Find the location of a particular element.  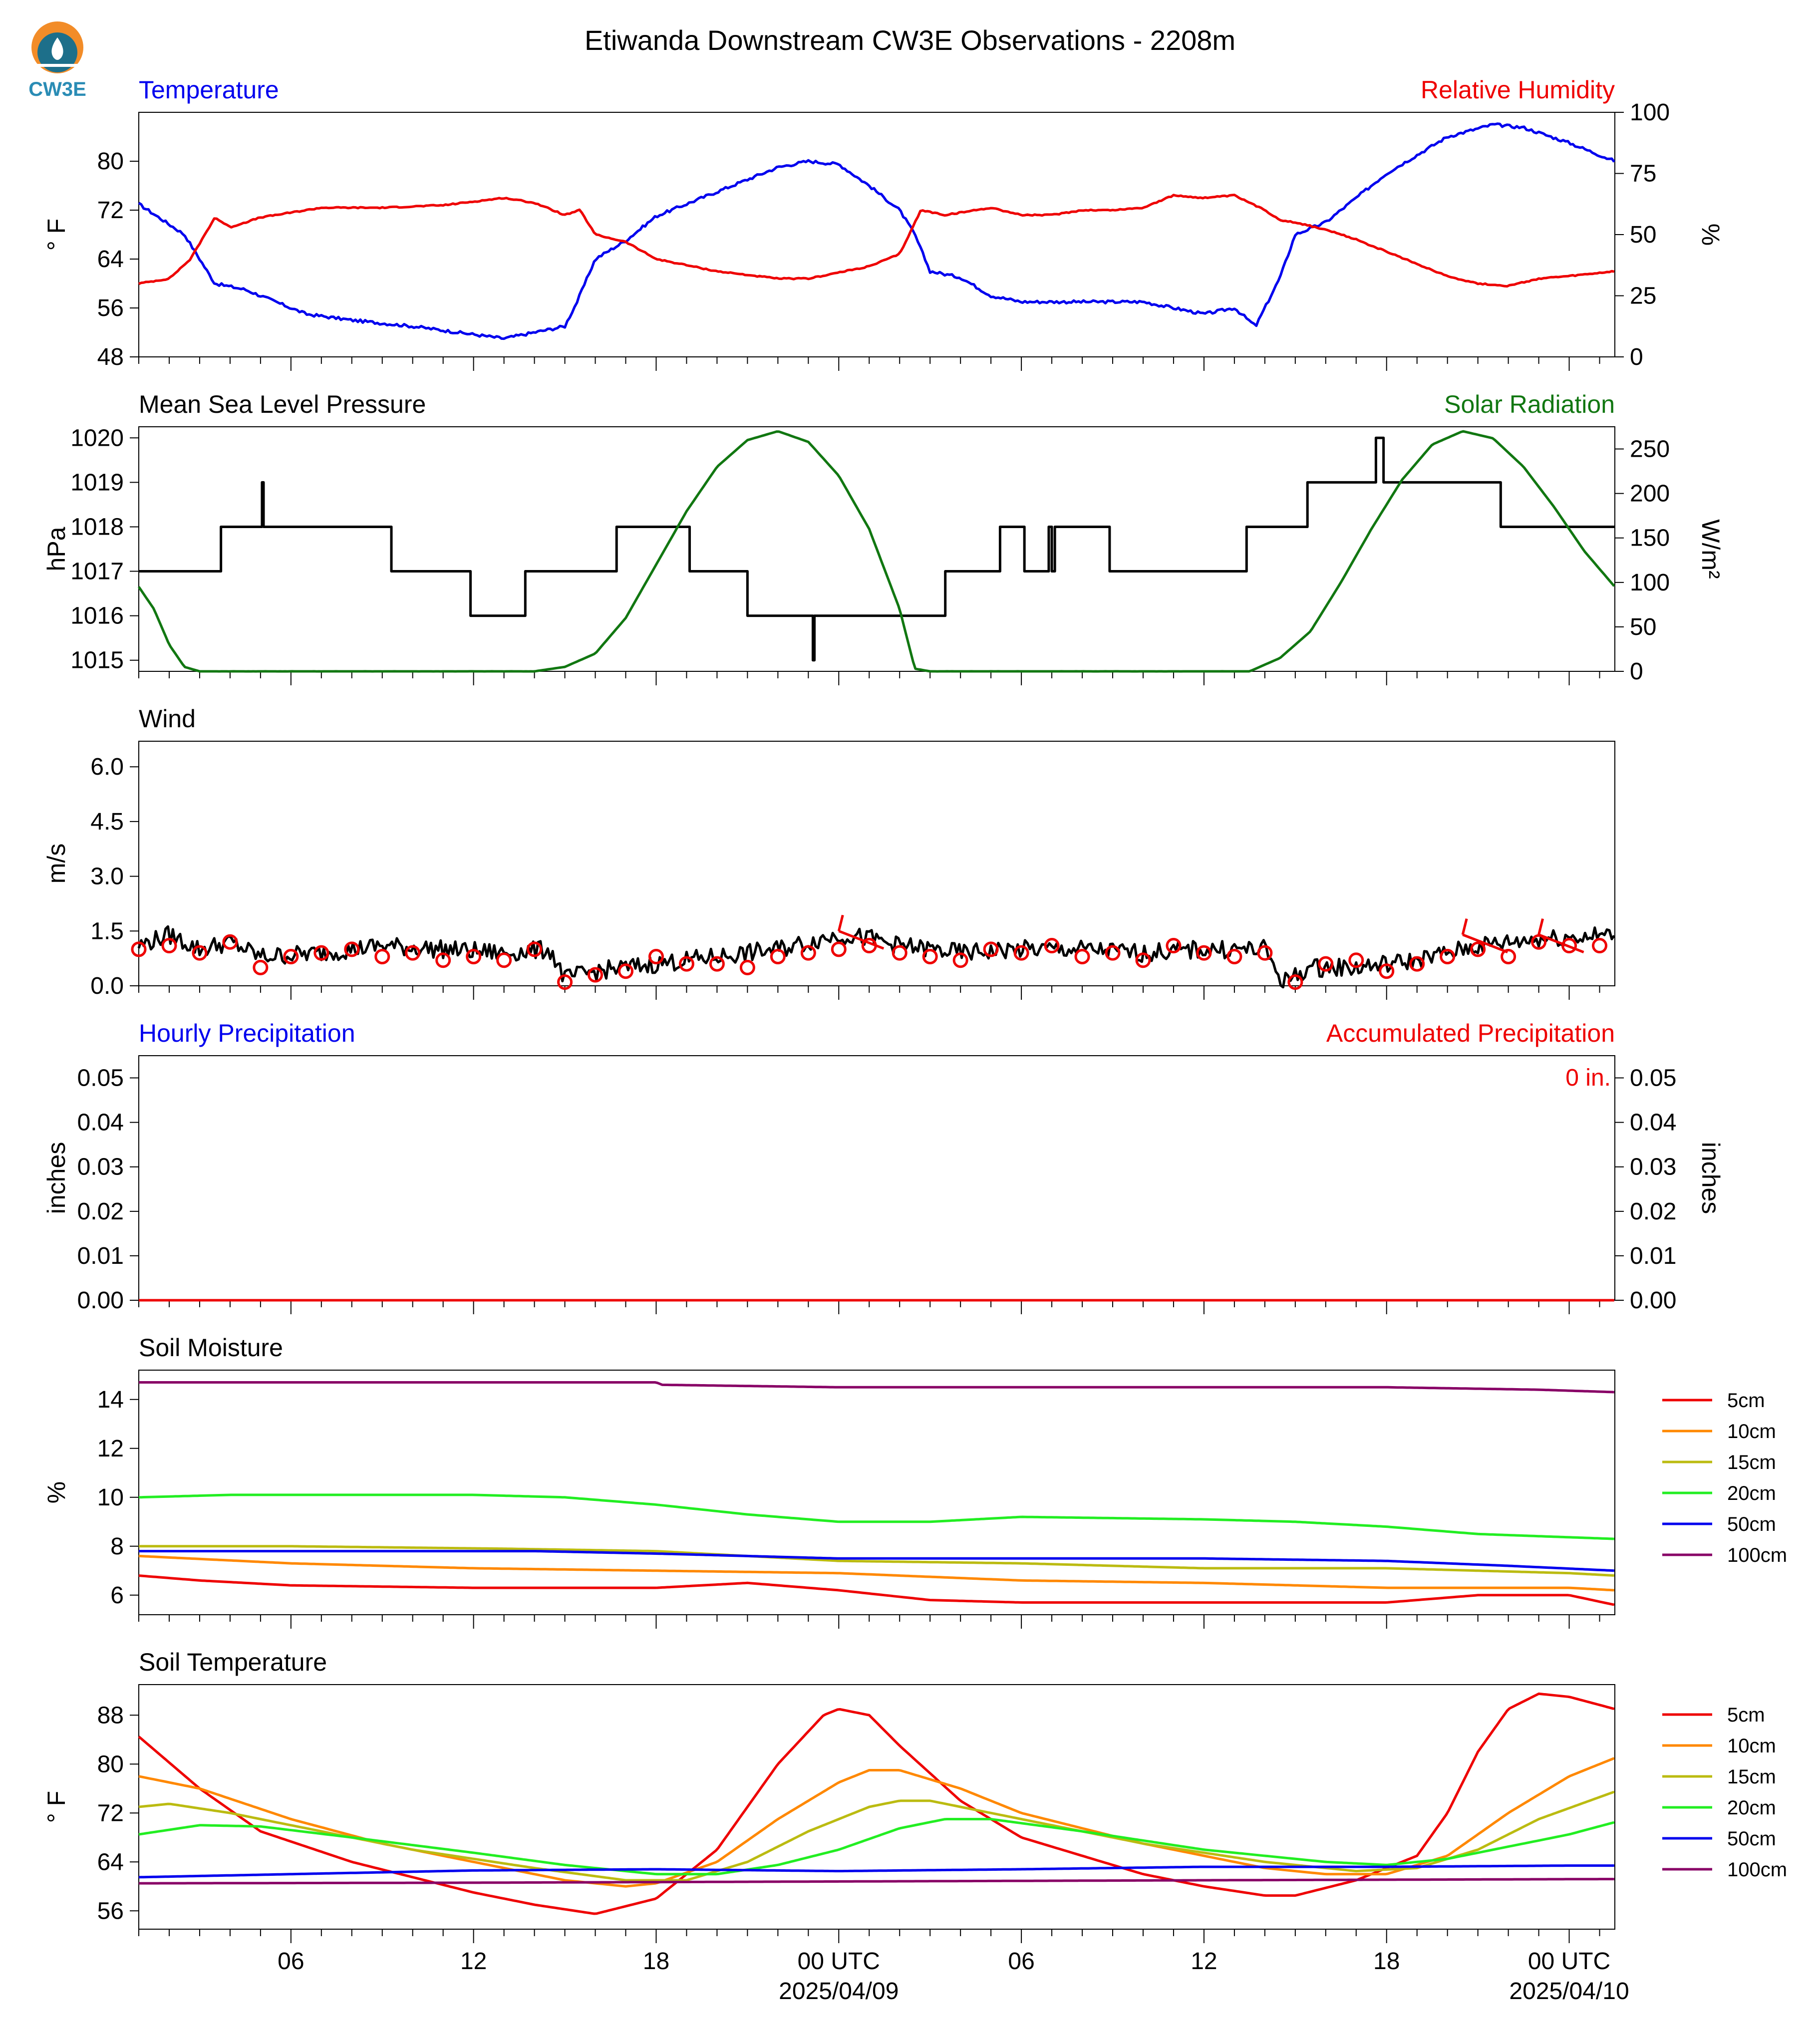

panel-title-left: Mean Sea Level Pressure is located at coordinates (282, 404).